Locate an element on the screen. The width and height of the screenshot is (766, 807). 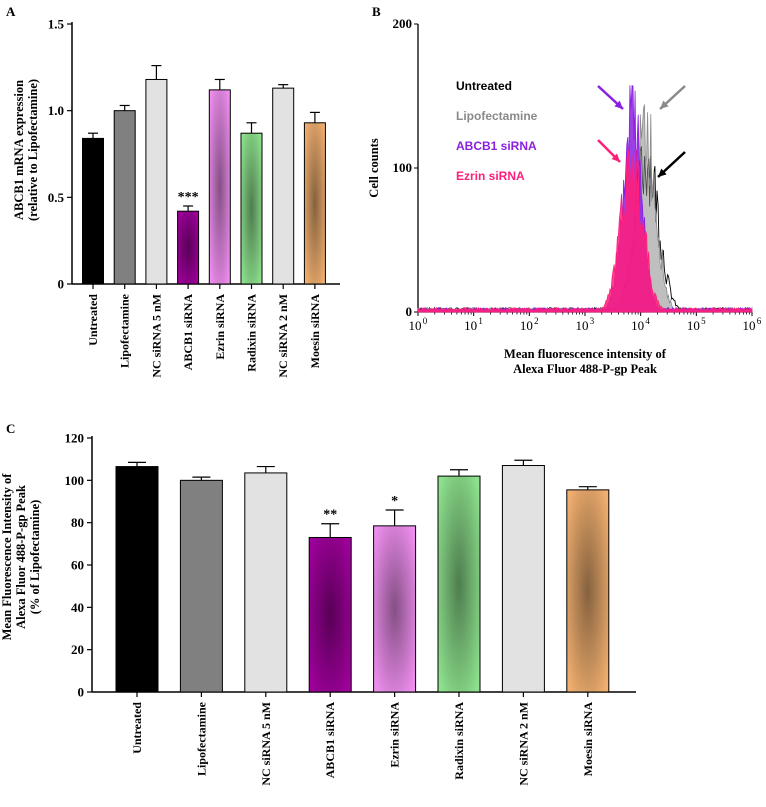
legend-entry: ABCB1 siRNA is located at coordinates (496, 146).